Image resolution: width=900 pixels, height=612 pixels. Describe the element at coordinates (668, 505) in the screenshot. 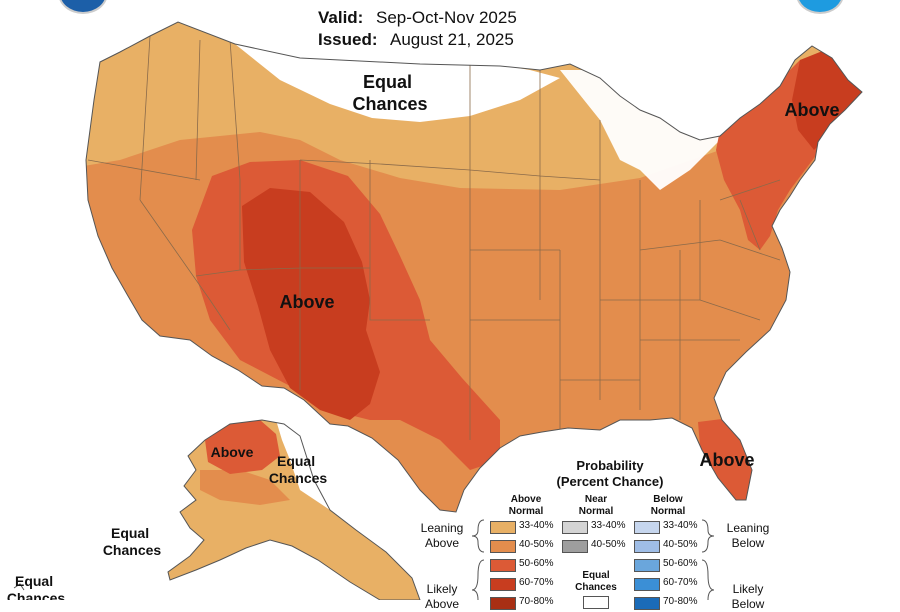

I see `legend-col-below: Below Normal` at that location.